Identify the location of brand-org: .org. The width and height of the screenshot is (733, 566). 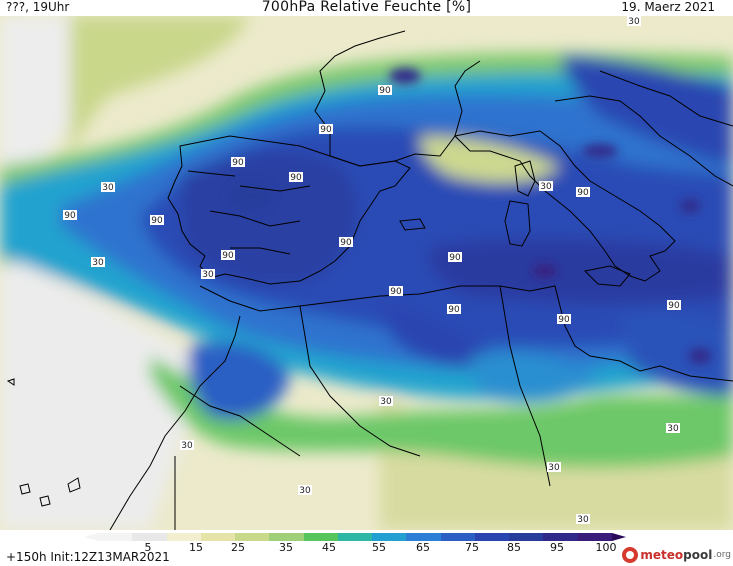
(722, 555).